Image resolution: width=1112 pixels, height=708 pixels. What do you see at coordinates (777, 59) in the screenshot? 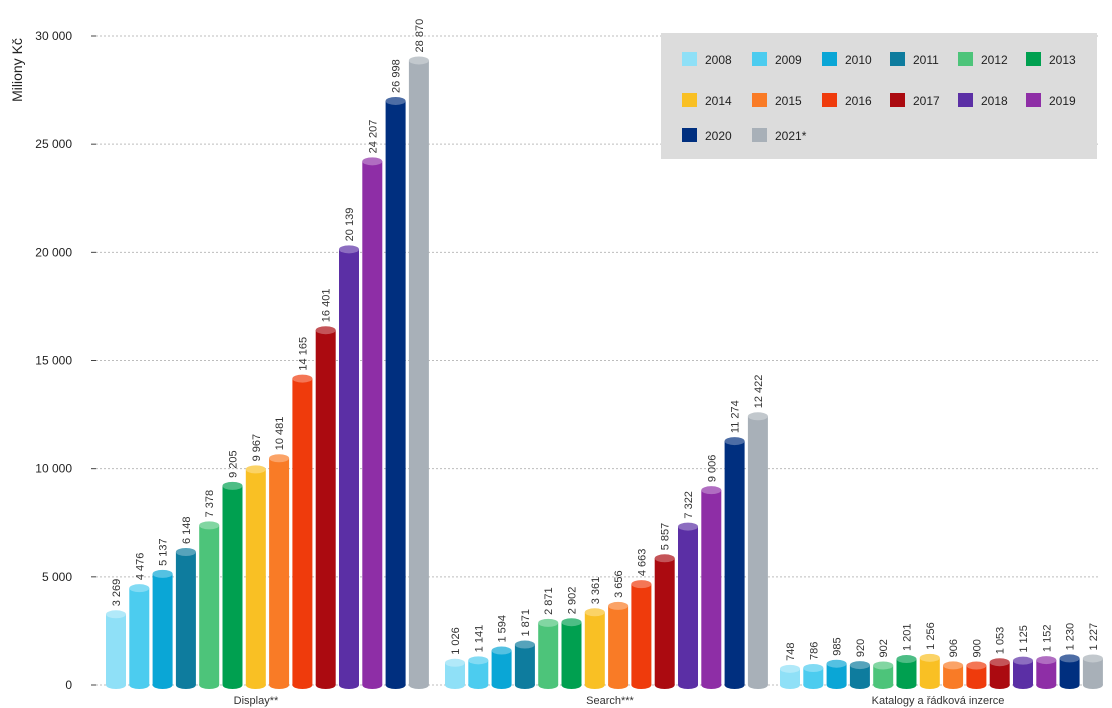
I see `legend-item: 2009` at bounding box center [777, 59].